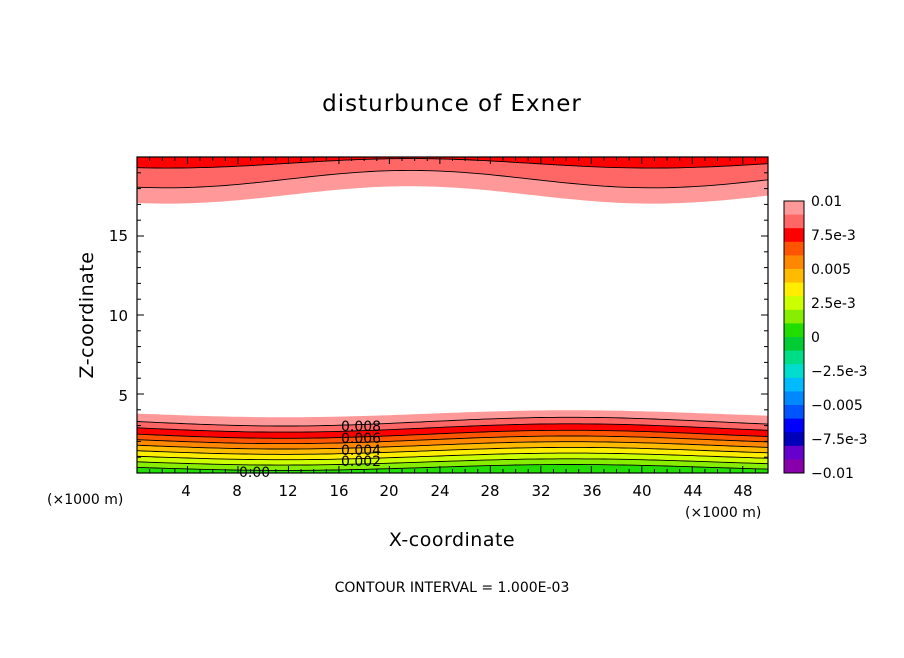 This screenshot has width=904, height=658. I want to click on contour-labels: 0.008 0.006 0.004 0.002 0.00, so click(310, 450).